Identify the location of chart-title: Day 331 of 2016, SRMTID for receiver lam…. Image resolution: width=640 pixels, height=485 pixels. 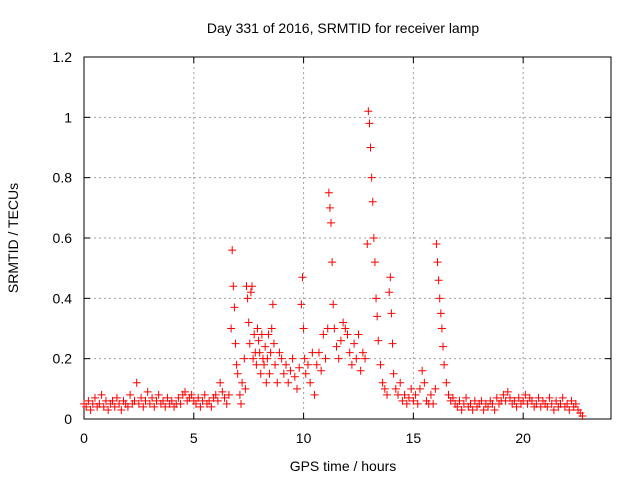
(343, 28).